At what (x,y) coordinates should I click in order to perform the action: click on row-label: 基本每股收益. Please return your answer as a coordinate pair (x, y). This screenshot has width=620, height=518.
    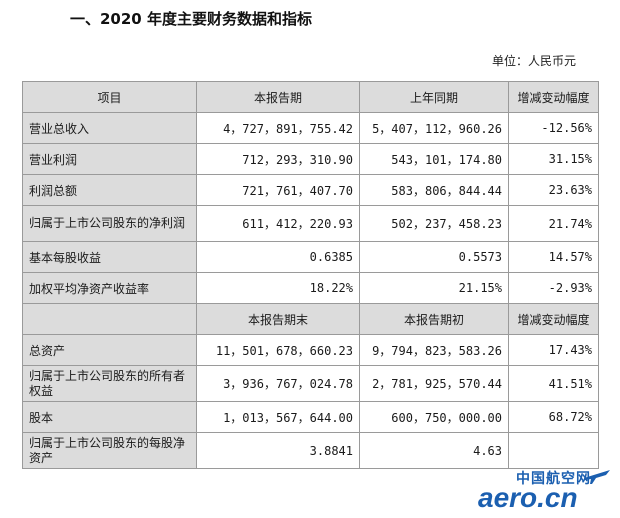
    Looking at the image, I should click on (109, 257).